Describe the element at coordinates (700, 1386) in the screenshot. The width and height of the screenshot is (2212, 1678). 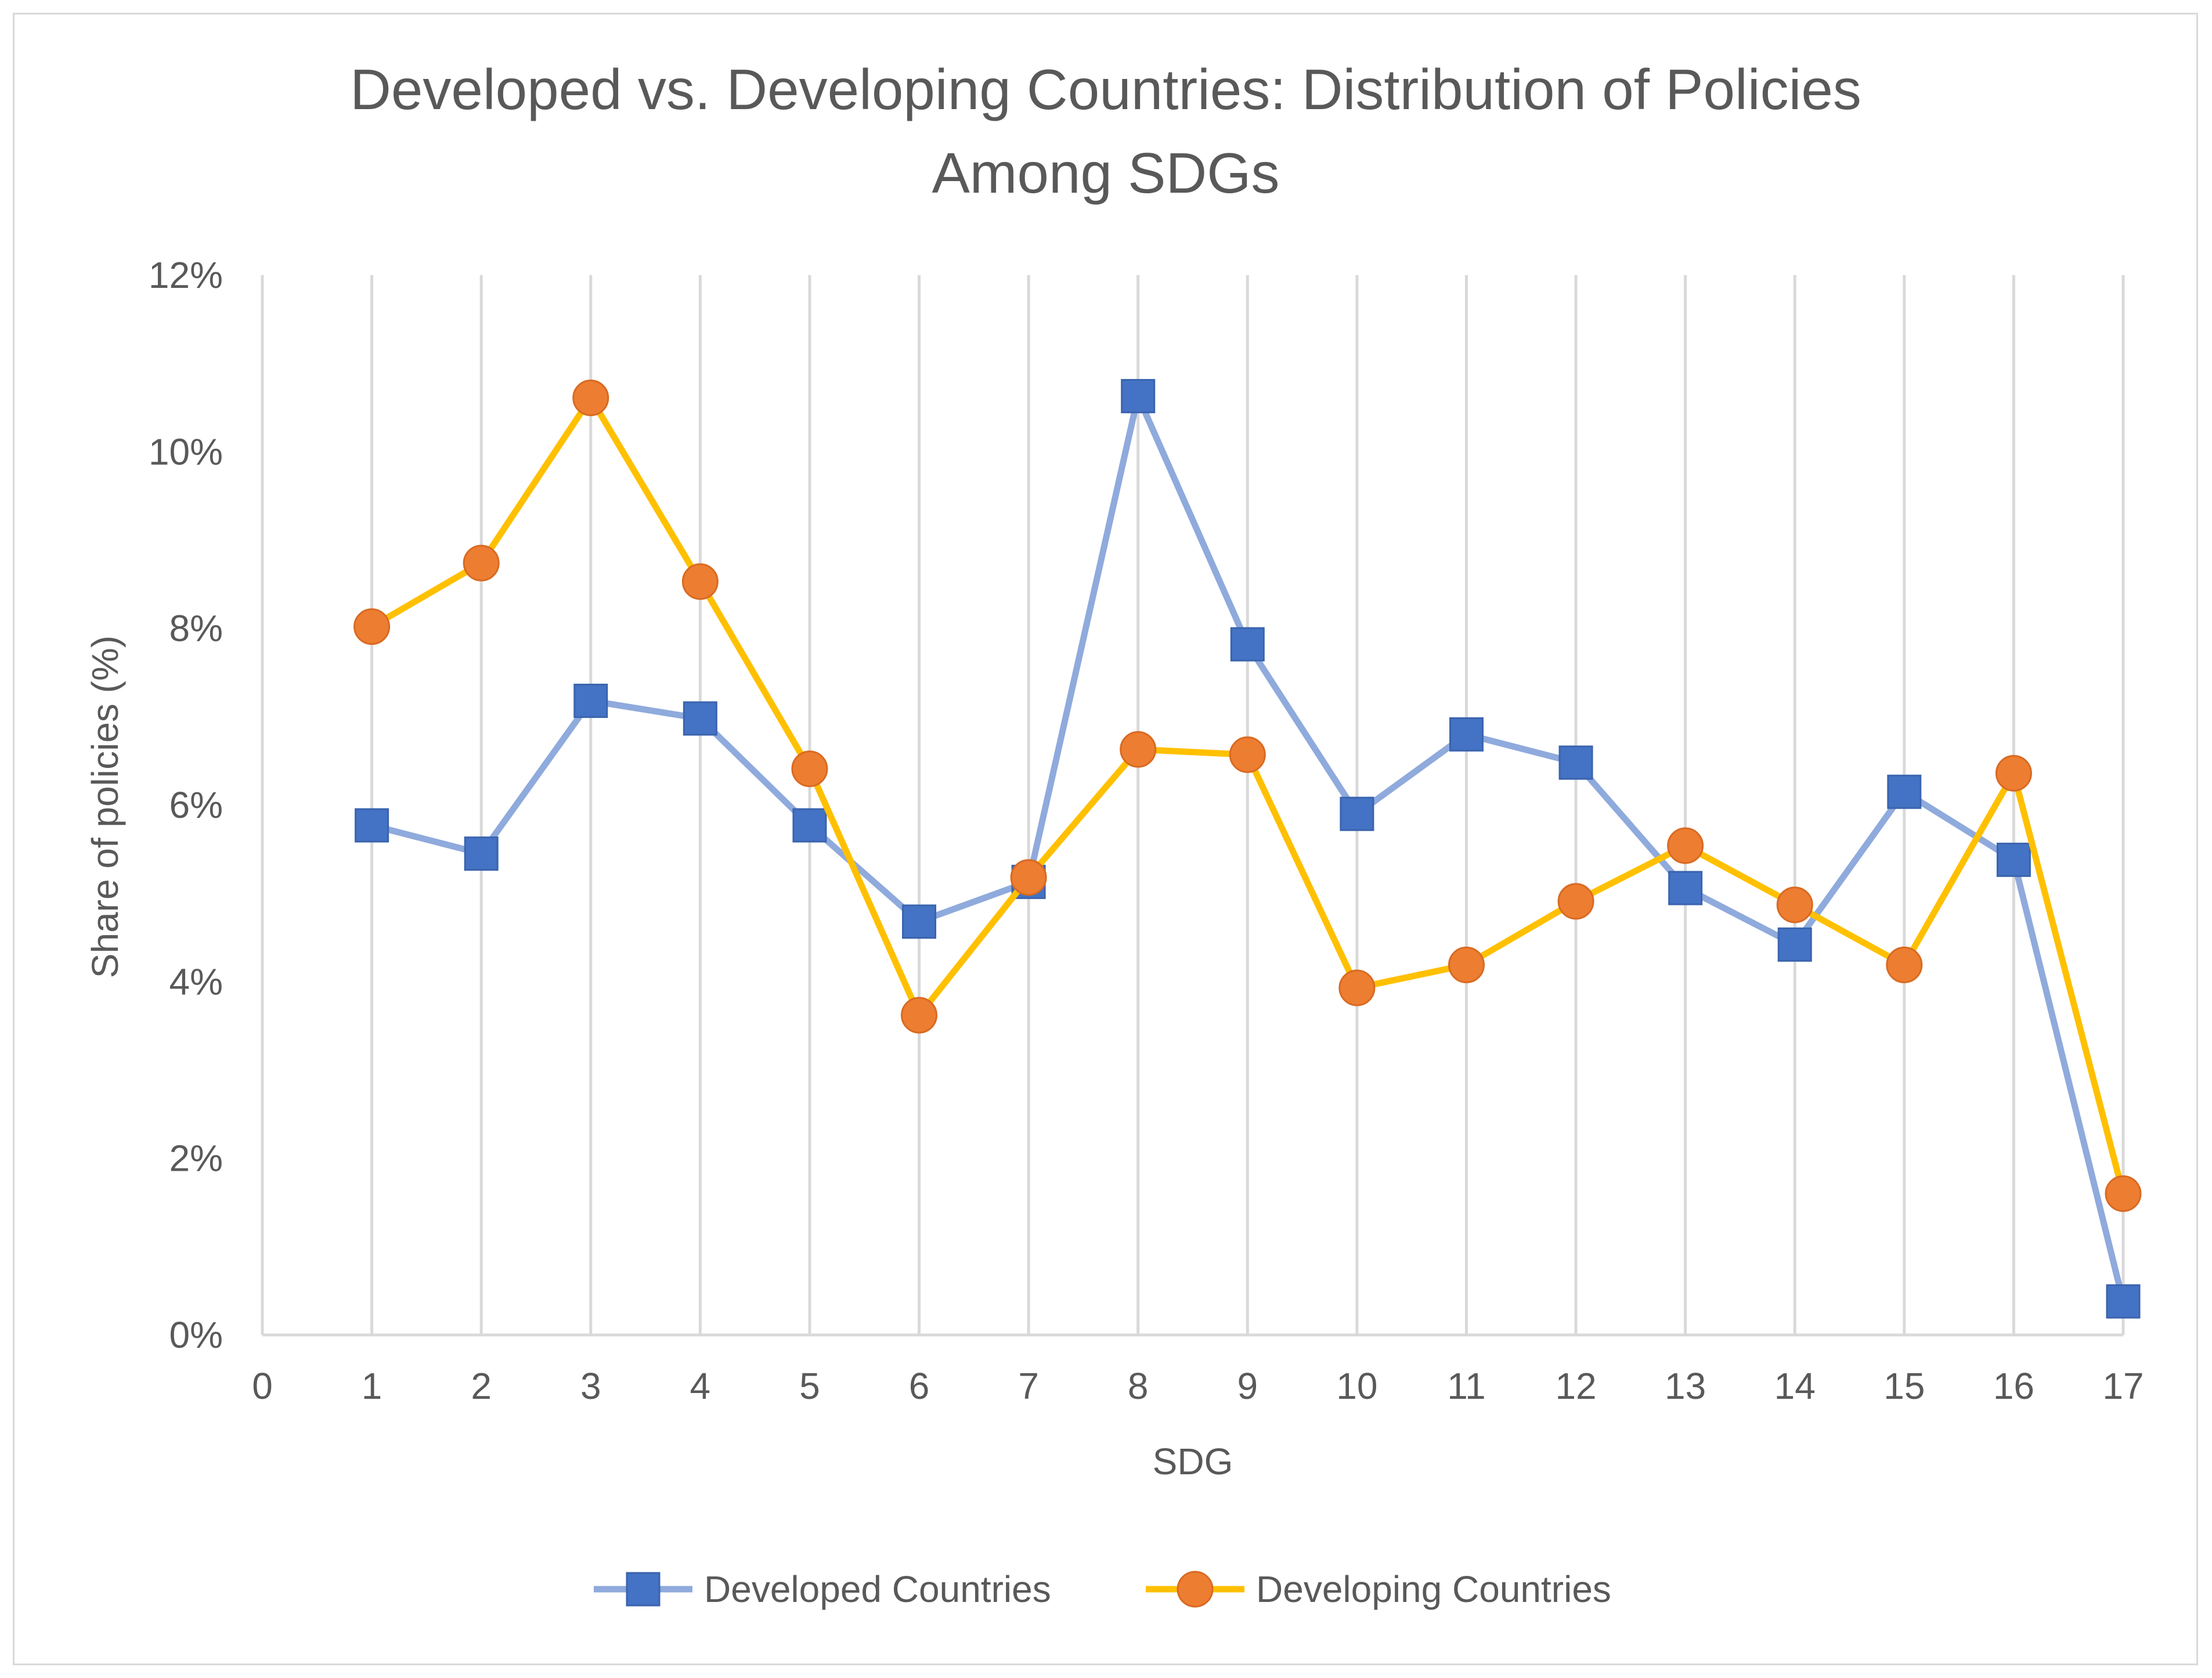
I see `x-tick-label: 4` at that location.